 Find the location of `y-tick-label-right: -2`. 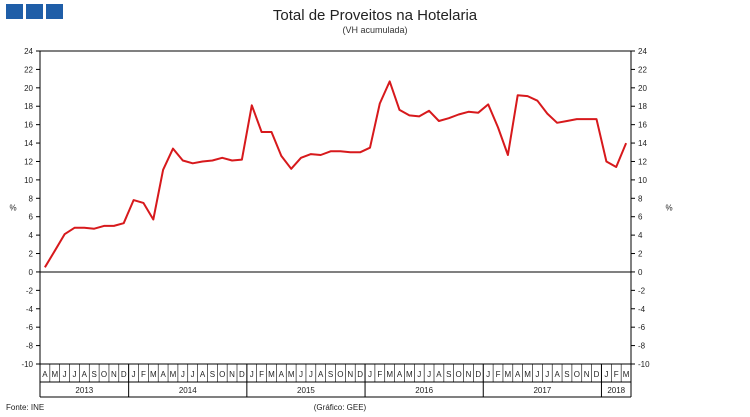

y-tick-label-right: -2 is located at coordinates (642, 290).